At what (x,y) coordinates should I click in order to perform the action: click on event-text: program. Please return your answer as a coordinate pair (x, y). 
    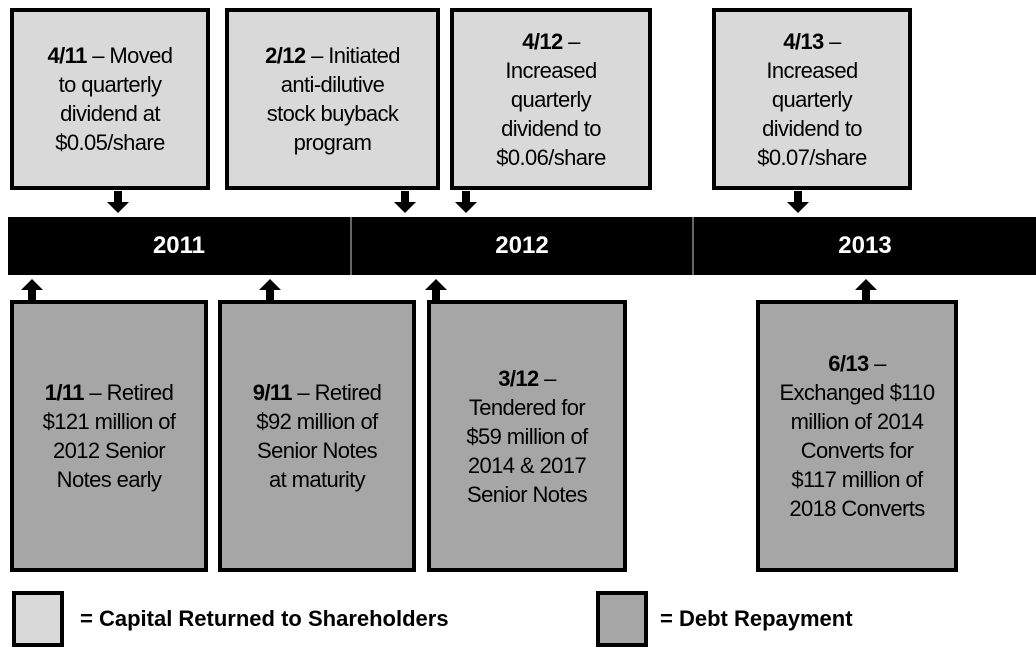
    Looking at the image, I should click on (332, 142).